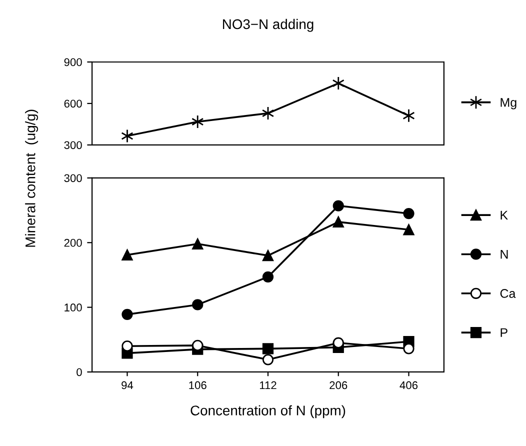  I want to click on x-tick-label: 406, so click(409, 385).